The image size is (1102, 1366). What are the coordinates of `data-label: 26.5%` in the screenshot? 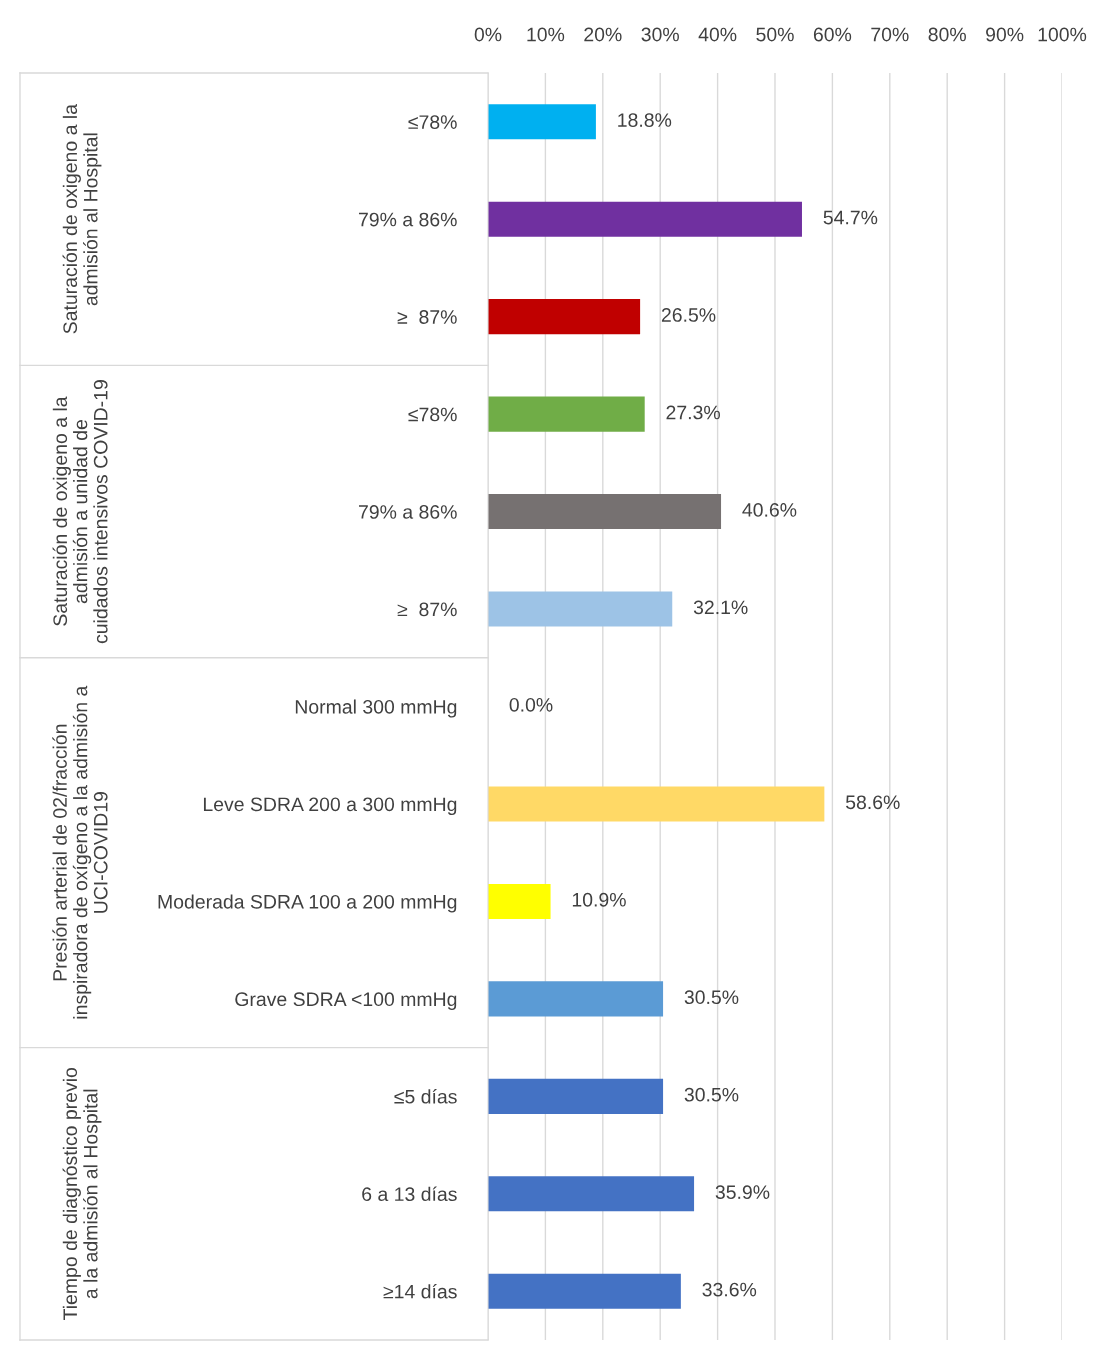 It's located at (688, 315).